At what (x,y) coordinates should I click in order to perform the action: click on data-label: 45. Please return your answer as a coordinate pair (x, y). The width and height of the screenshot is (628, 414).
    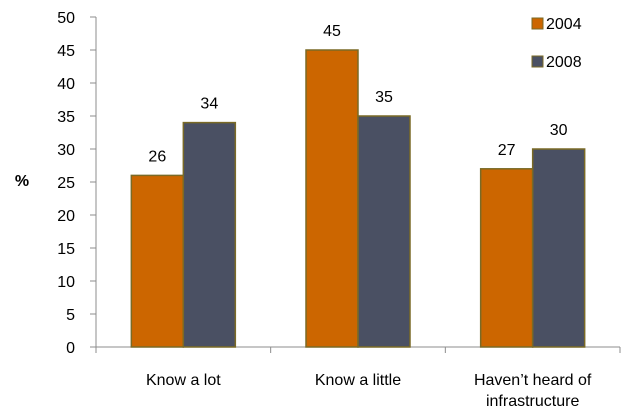
    Looking at the image, I should click on (332, 31).